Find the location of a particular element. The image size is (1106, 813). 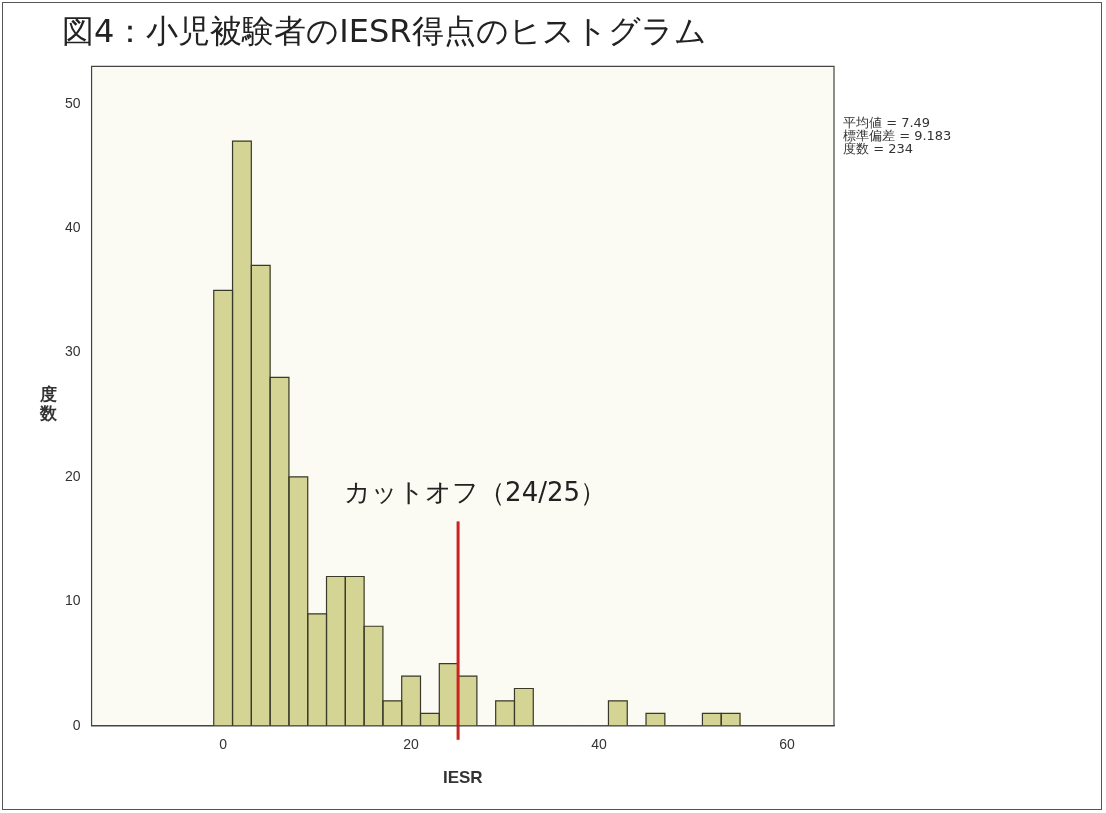

x-tick-label: 40 is located at coordinates (599, 744).